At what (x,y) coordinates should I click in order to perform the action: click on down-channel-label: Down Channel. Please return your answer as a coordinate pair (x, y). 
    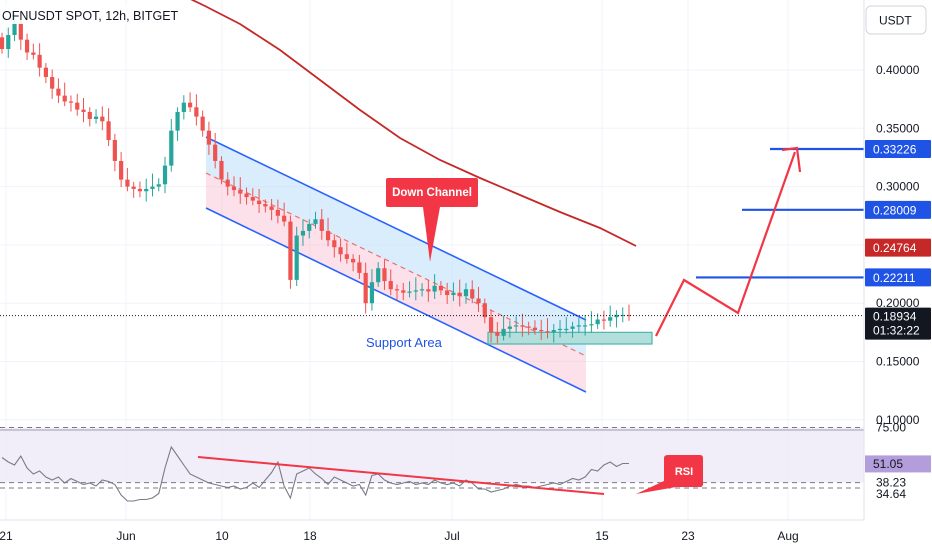
    Looking at the image, I should click on (432, 193).